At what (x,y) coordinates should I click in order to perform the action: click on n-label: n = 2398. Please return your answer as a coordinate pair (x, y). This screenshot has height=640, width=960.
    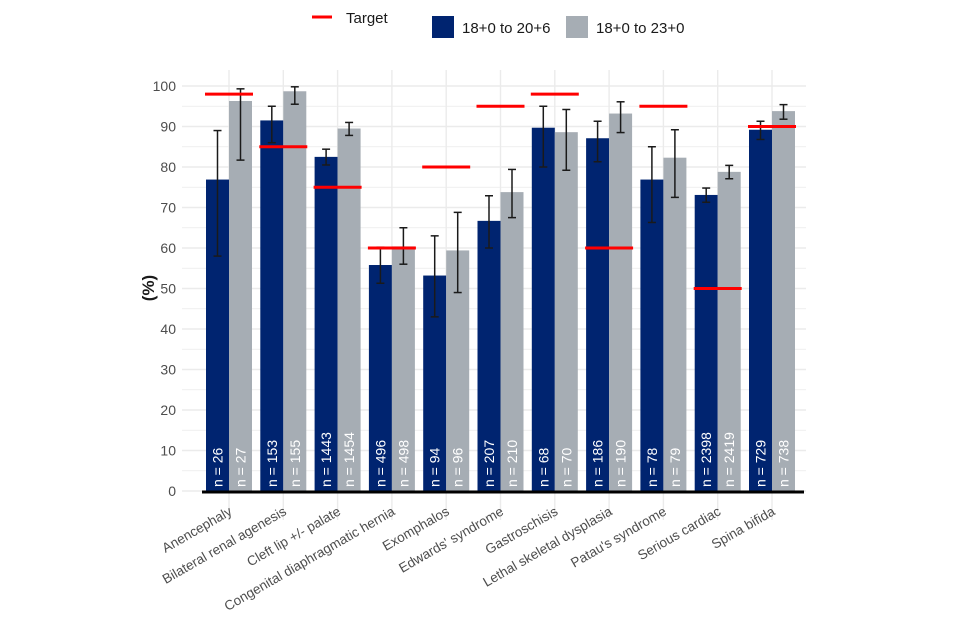
    Looking at the image, I should click on (706, 459).